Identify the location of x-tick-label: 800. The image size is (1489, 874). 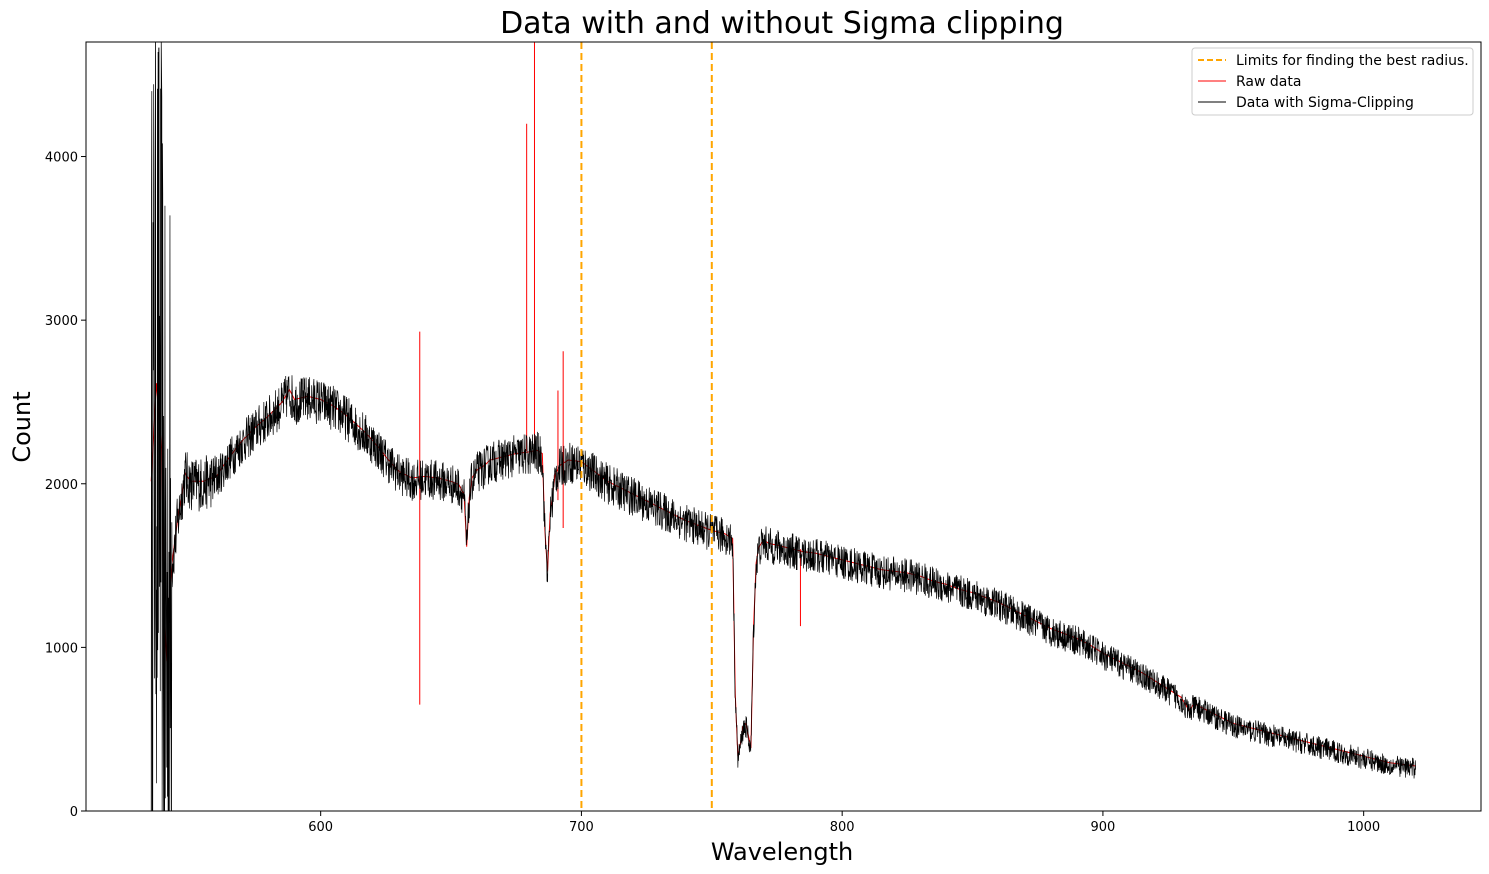
(842, 827).